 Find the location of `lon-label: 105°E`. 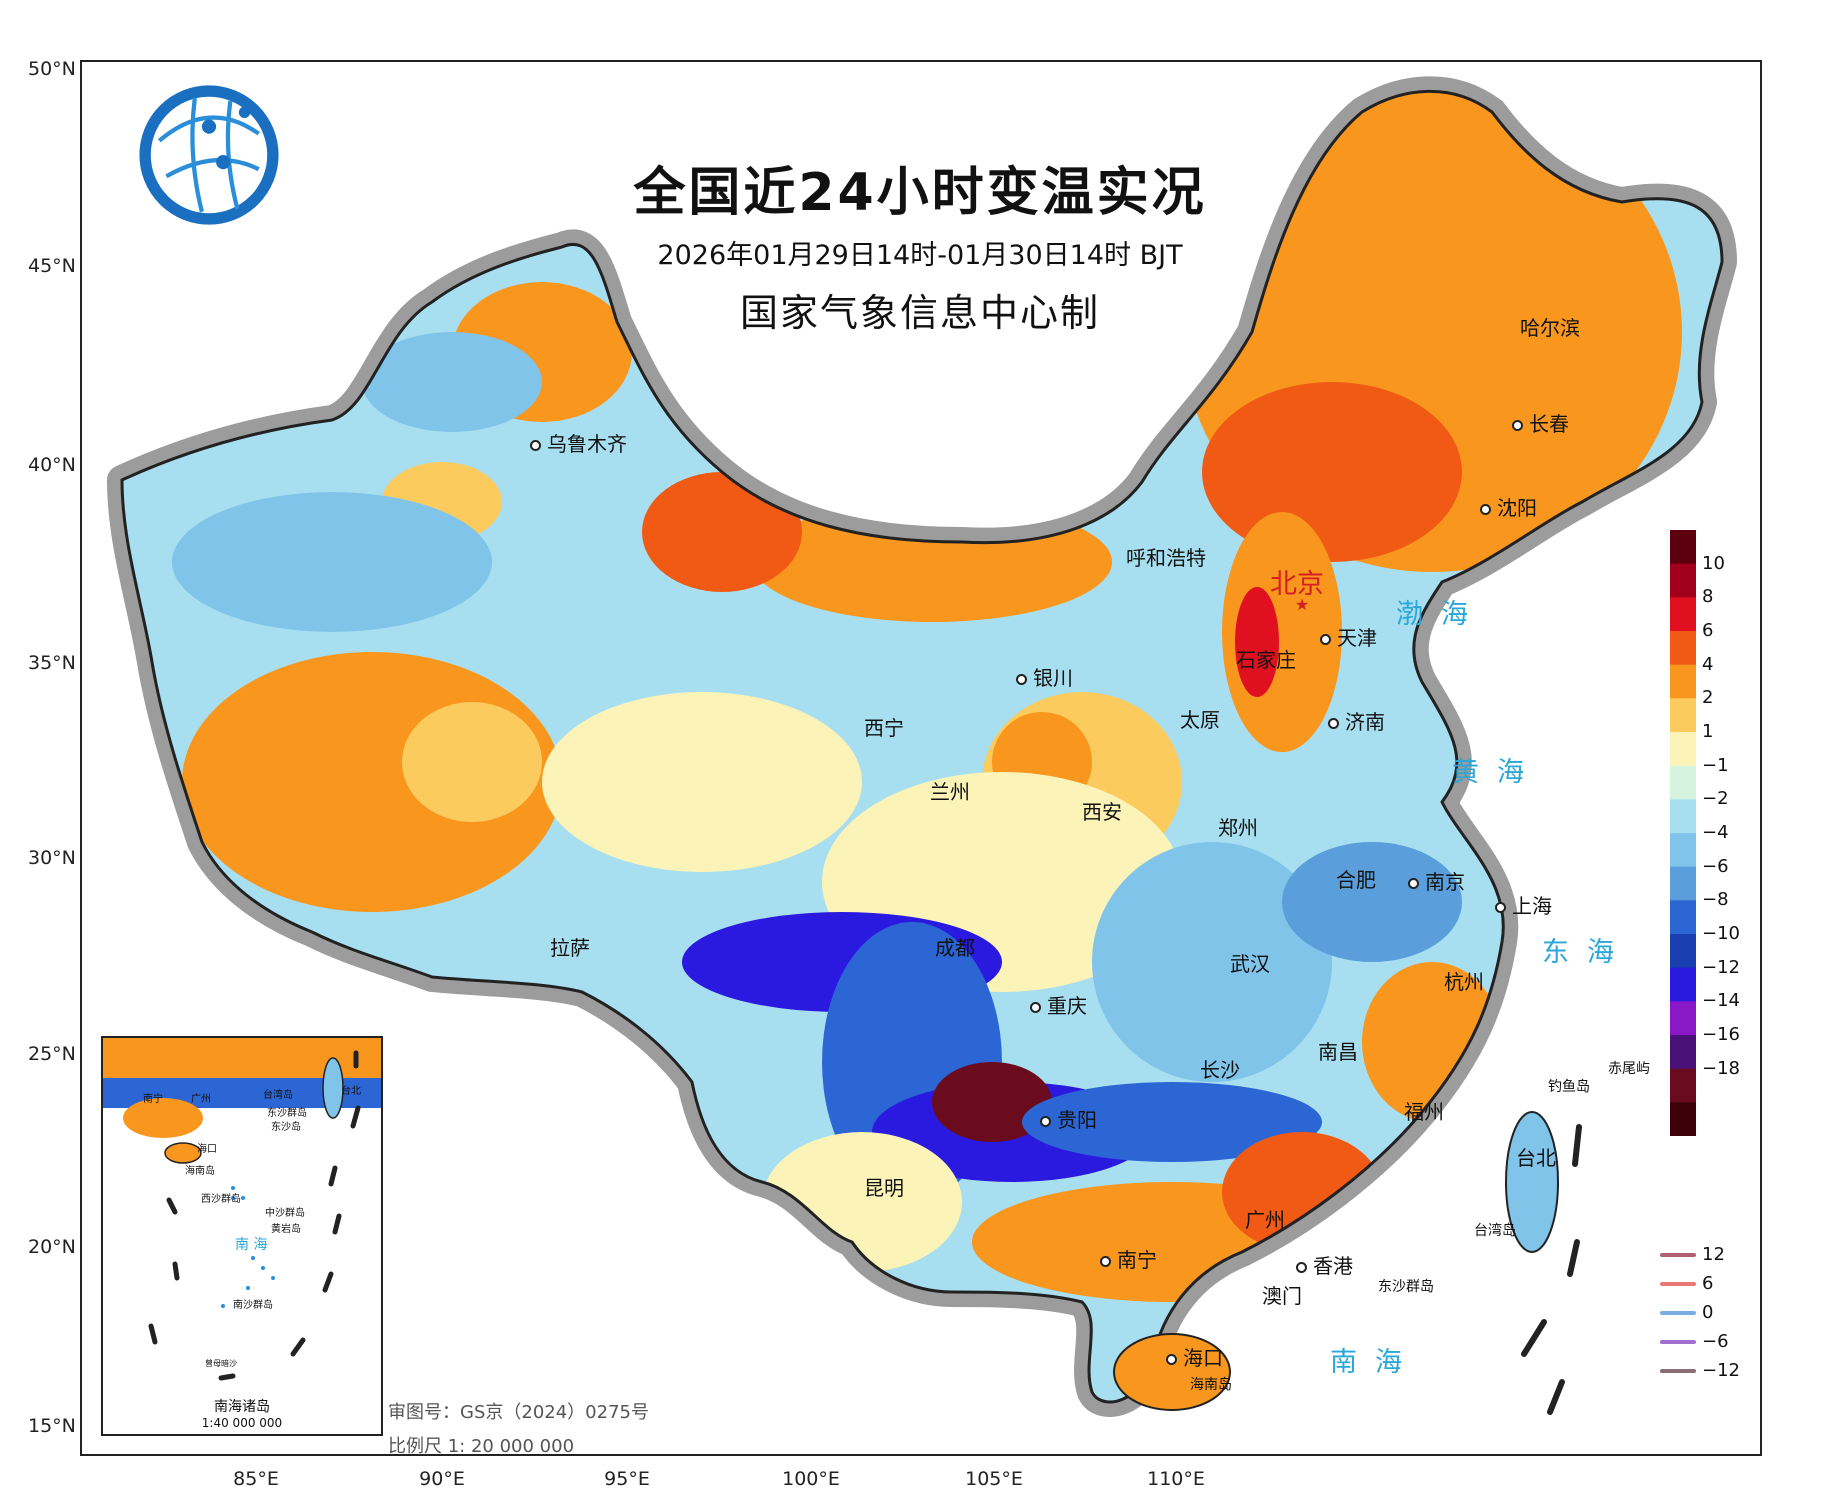

lon-label: 105°E is located at coordinates (994, 1479).